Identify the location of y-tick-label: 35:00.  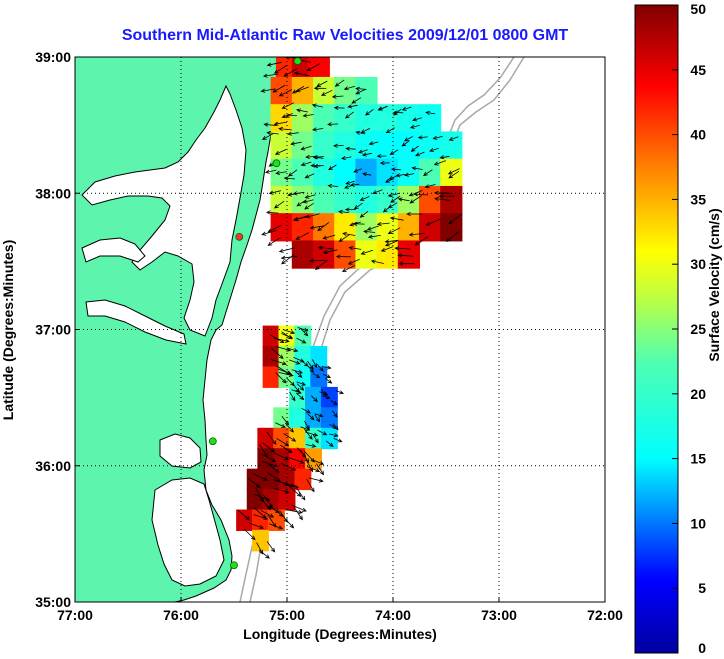
(53, 602).